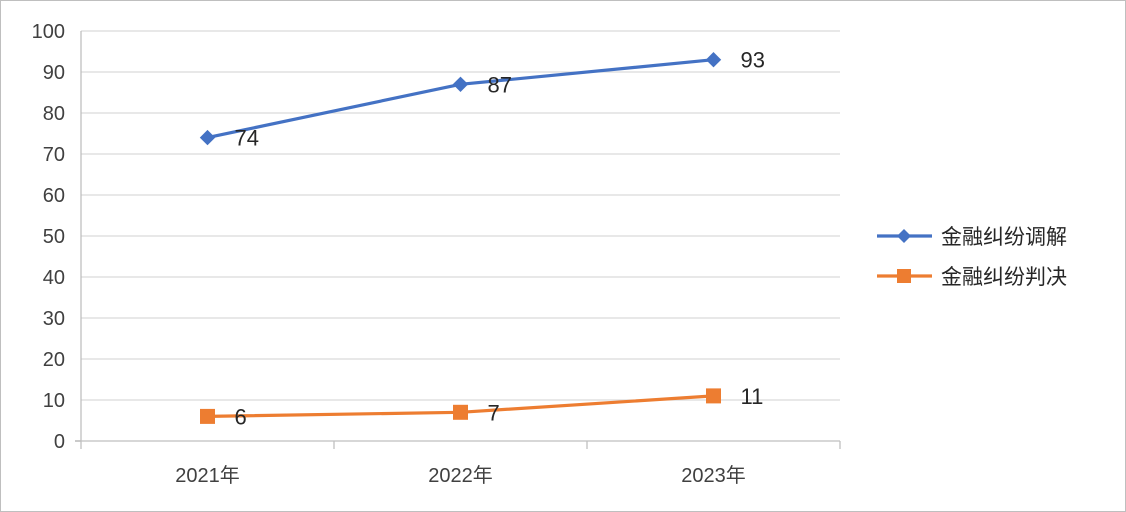 The image size is (1126, 512). Describe the element at coordinates (1004, 237) in the screenshot. I see `legend-entry-label: 金融纠纷调解` at that location.